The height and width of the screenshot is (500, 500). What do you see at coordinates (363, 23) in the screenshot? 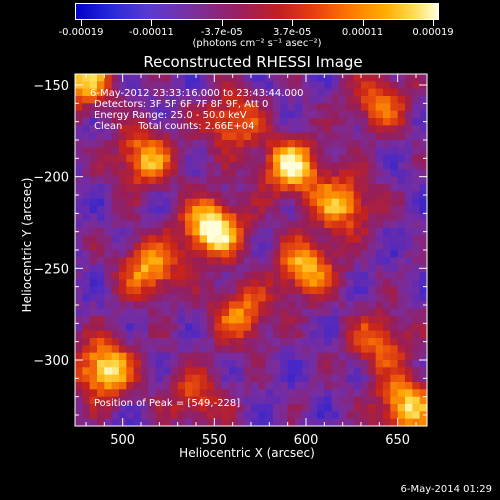
I see `colorbar-tick` at bounding box center [363, 23].